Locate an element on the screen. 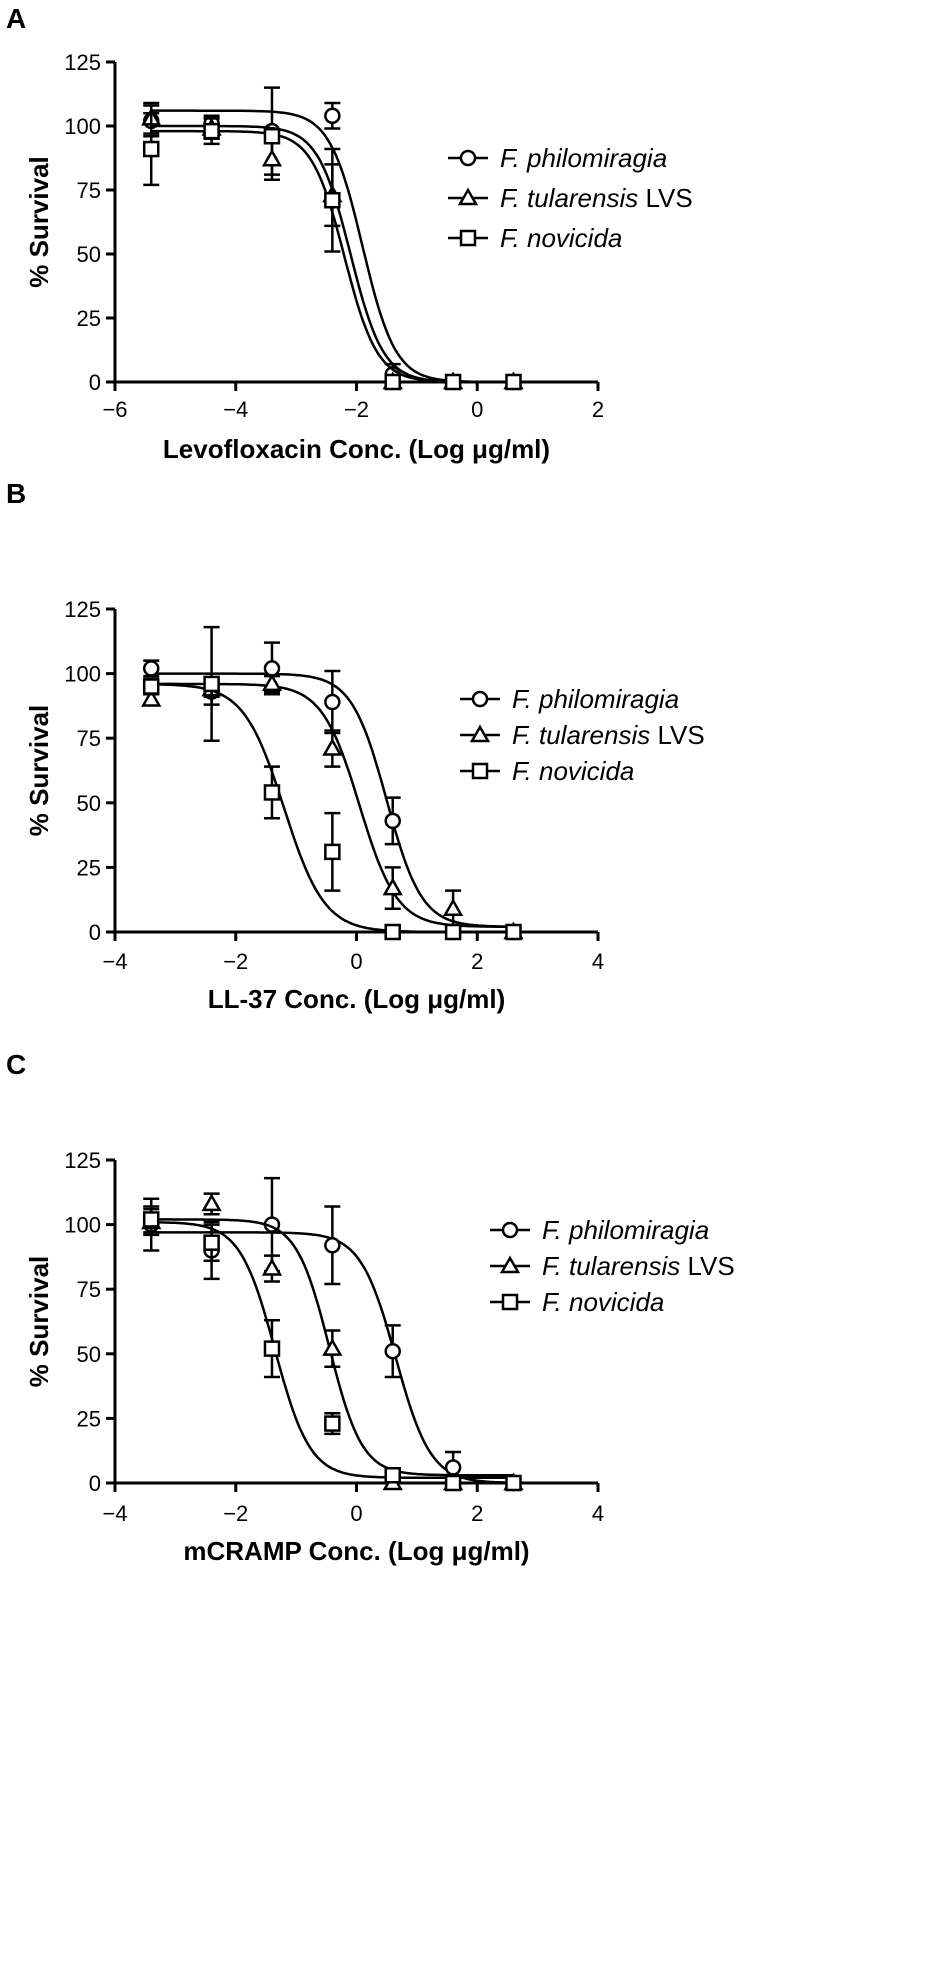 The width and height of the screenshot is (950, 1979). x-axis-title: Levofloxacin Conc. (Log μg/ml) is located at coordinates (356, 449).